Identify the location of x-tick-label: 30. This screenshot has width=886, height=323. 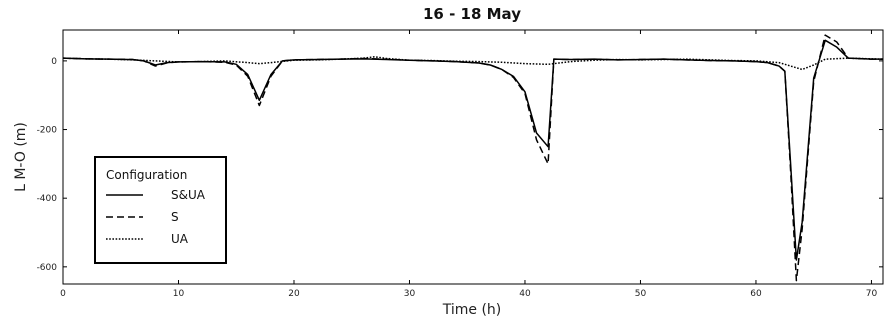
(410, 294).